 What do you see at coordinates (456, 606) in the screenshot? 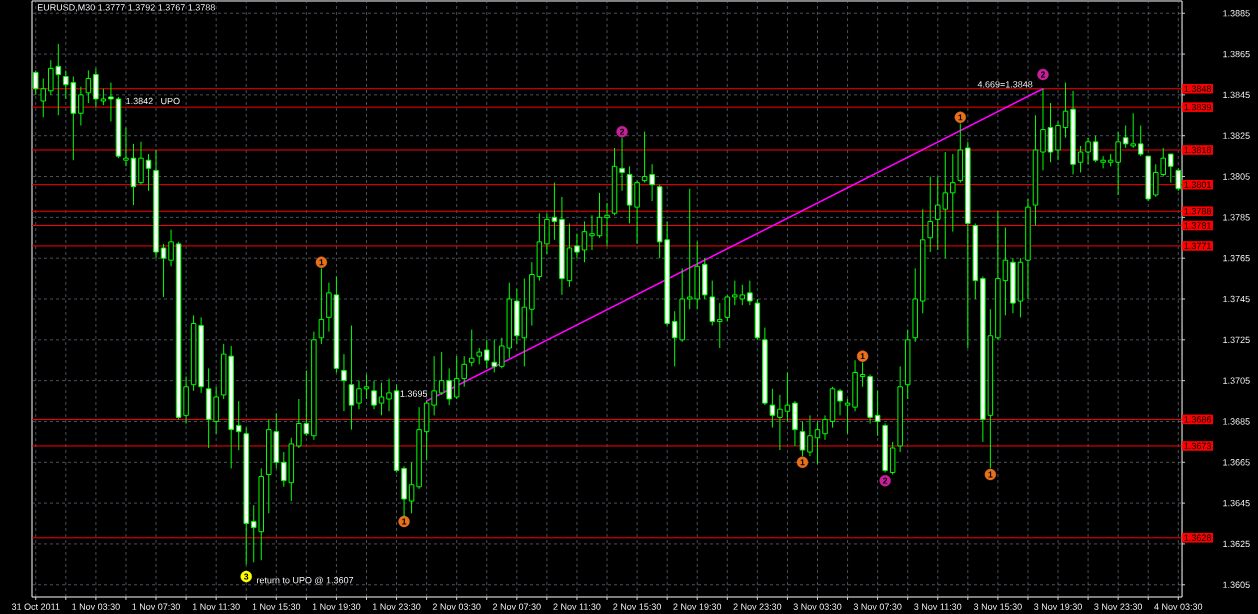
I see `x-tick-label: 2 Nov 03:30` at bounding box center [456, 606].